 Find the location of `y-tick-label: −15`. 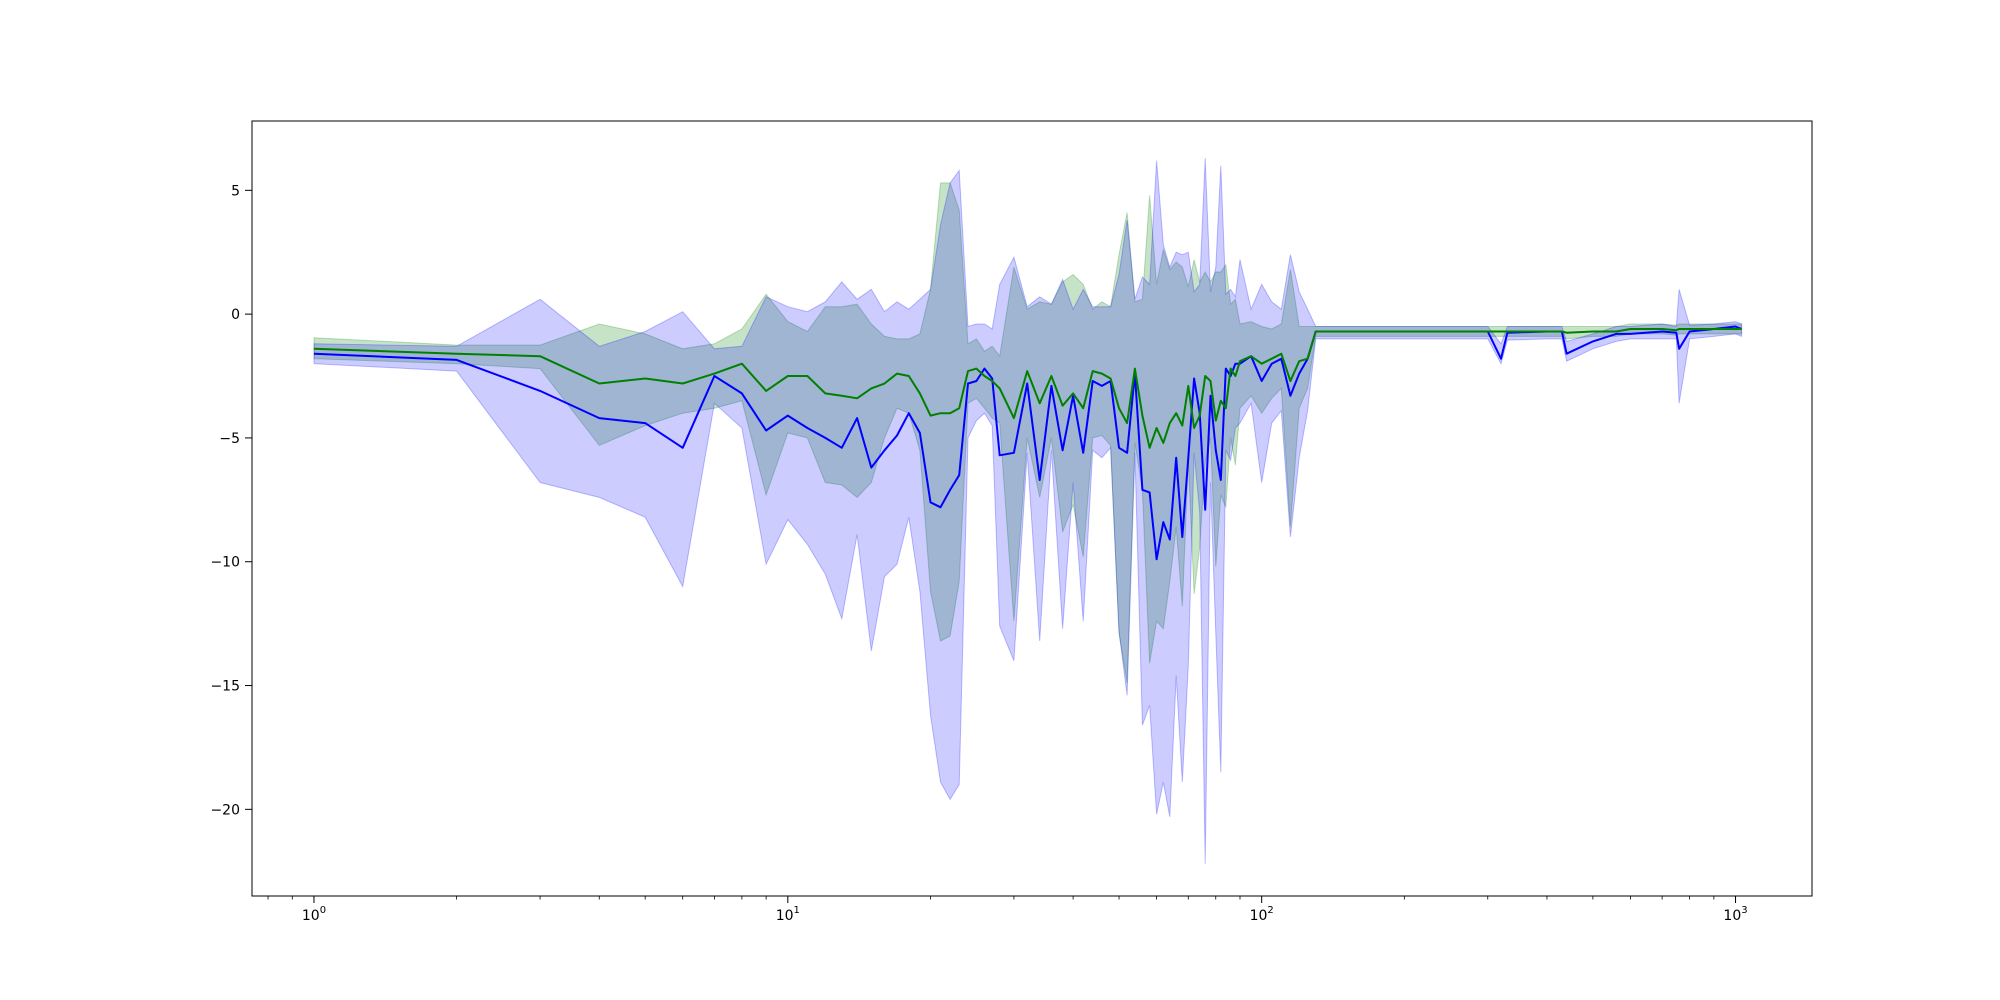

y-tick-label: −15 is located at coordinates (225, 687).